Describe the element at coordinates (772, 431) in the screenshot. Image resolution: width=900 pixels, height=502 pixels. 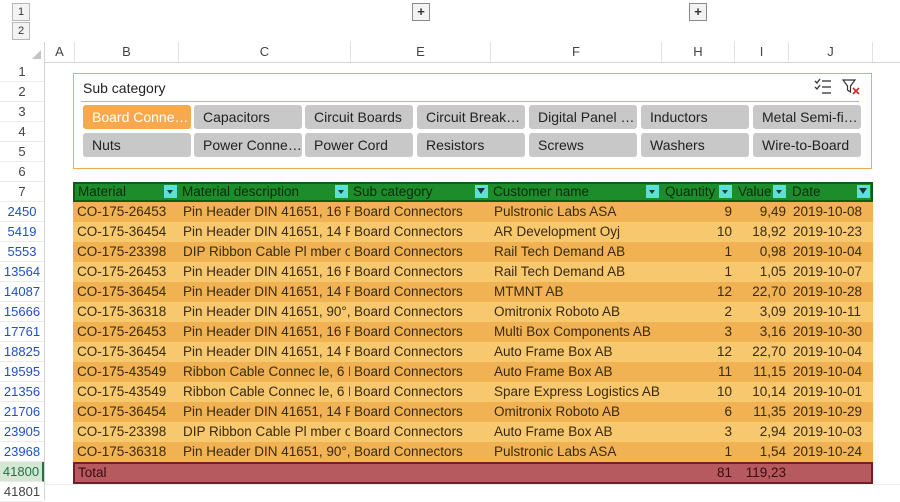
I see `cell-value: 2,94` at that location.